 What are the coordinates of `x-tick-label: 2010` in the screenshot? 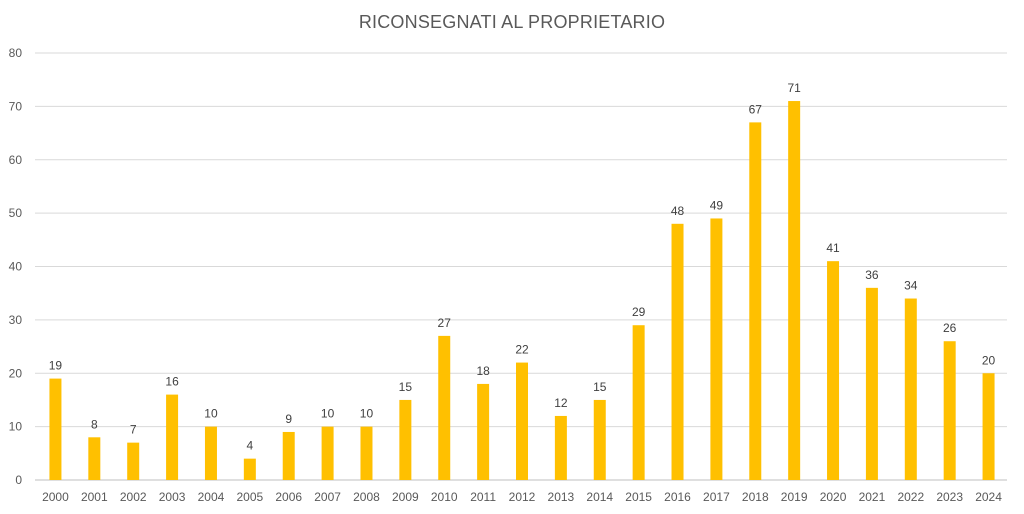 It's located at (444, 497).